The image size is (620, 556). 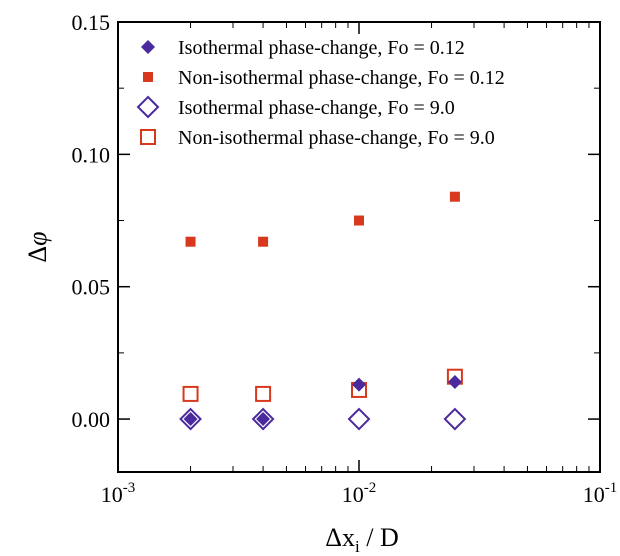 I want to click on x-tick-label: 10⁻¹, so click(x=600, y=493).